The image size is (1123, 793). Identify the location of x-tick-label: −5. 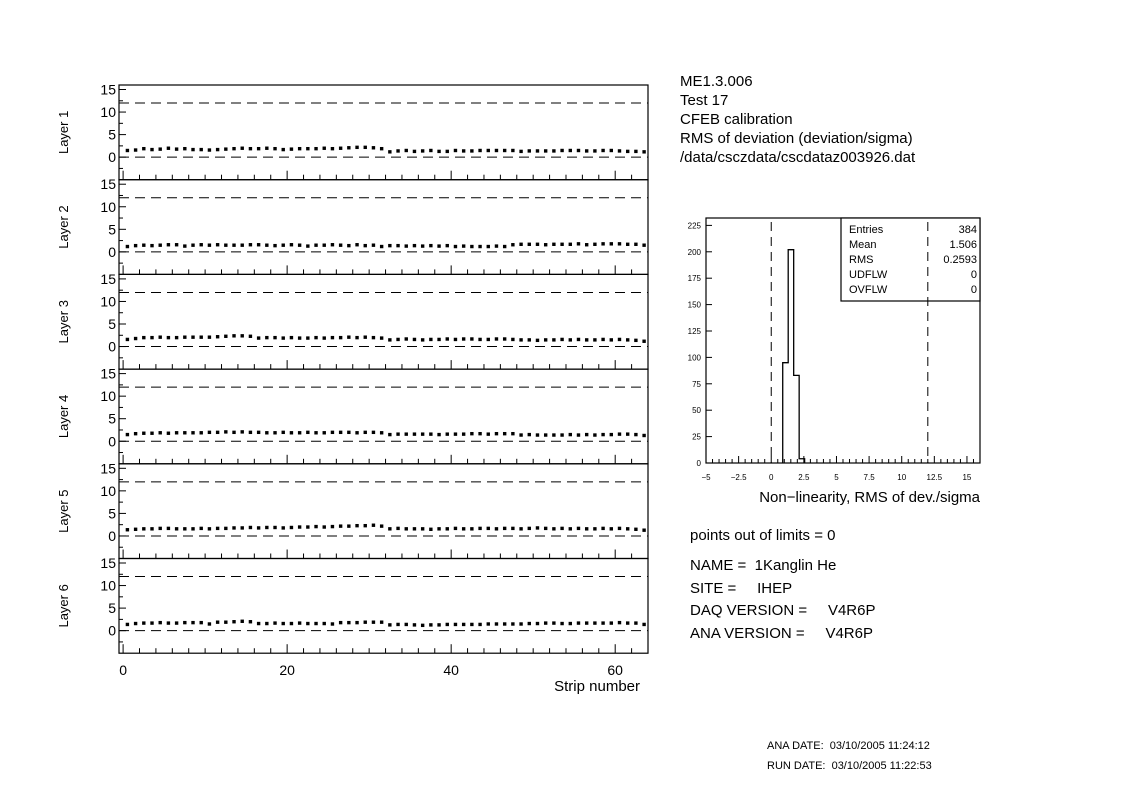
(706, 477).